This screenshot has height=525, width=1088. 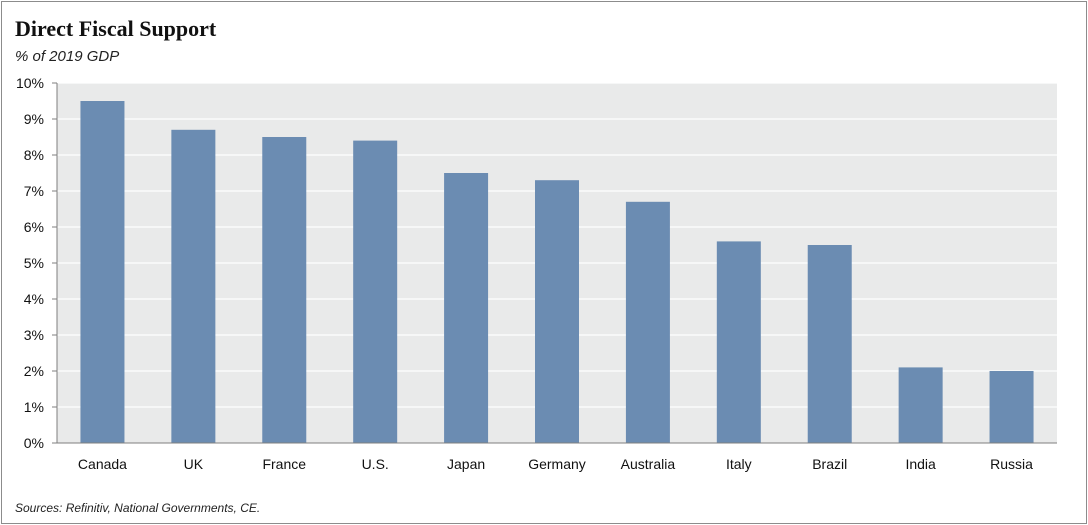 What do you see at coordinates (920, 464) in the screenshot?
I see `x-tick-label: India` at bounding box center [920, 464].